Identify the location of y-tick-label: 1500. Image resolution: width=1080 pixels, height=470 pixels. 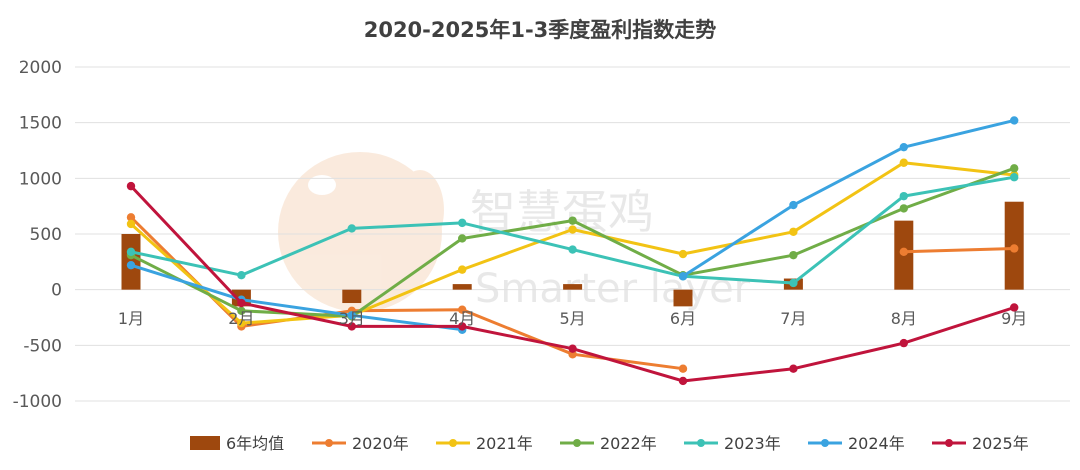
(40, 124).